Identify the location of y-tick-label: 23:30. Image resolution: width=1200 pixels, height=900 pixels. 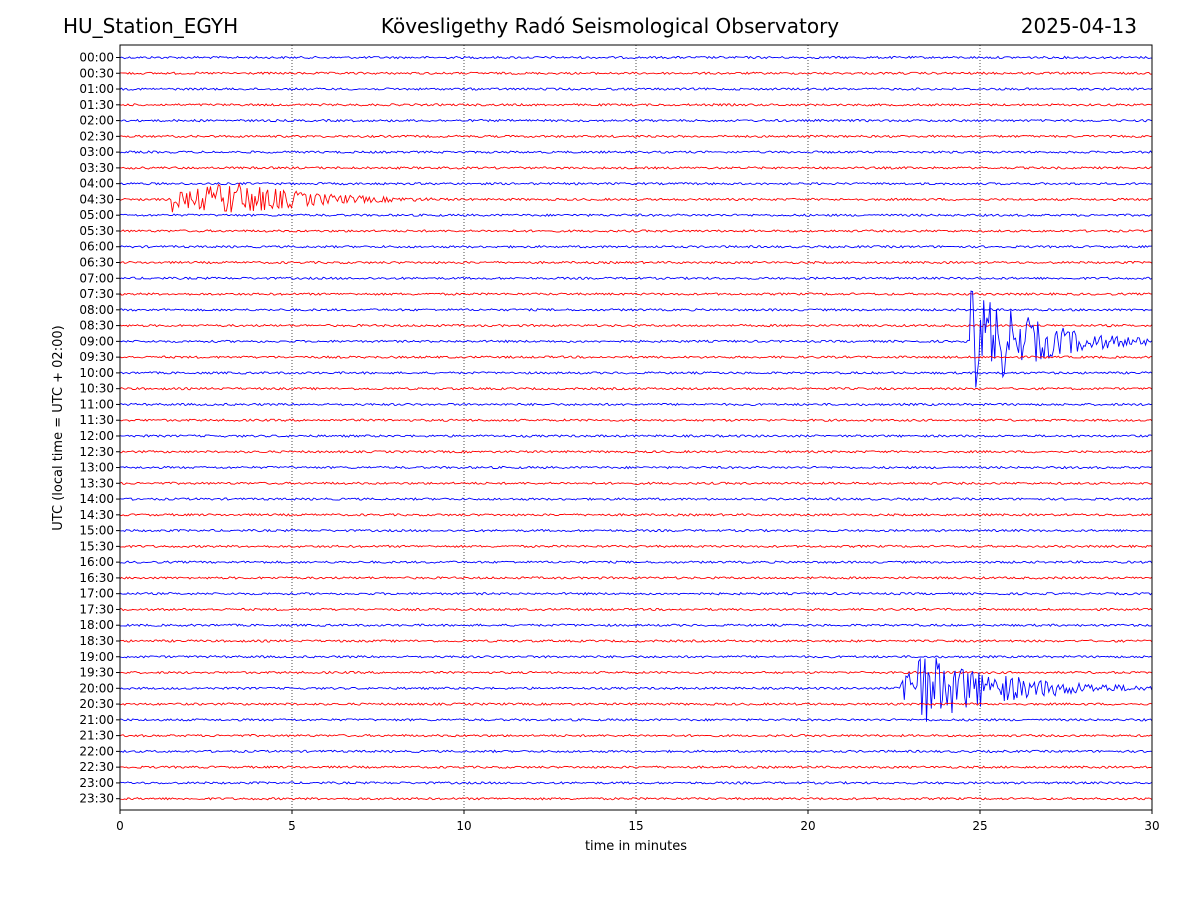
(96, 799).